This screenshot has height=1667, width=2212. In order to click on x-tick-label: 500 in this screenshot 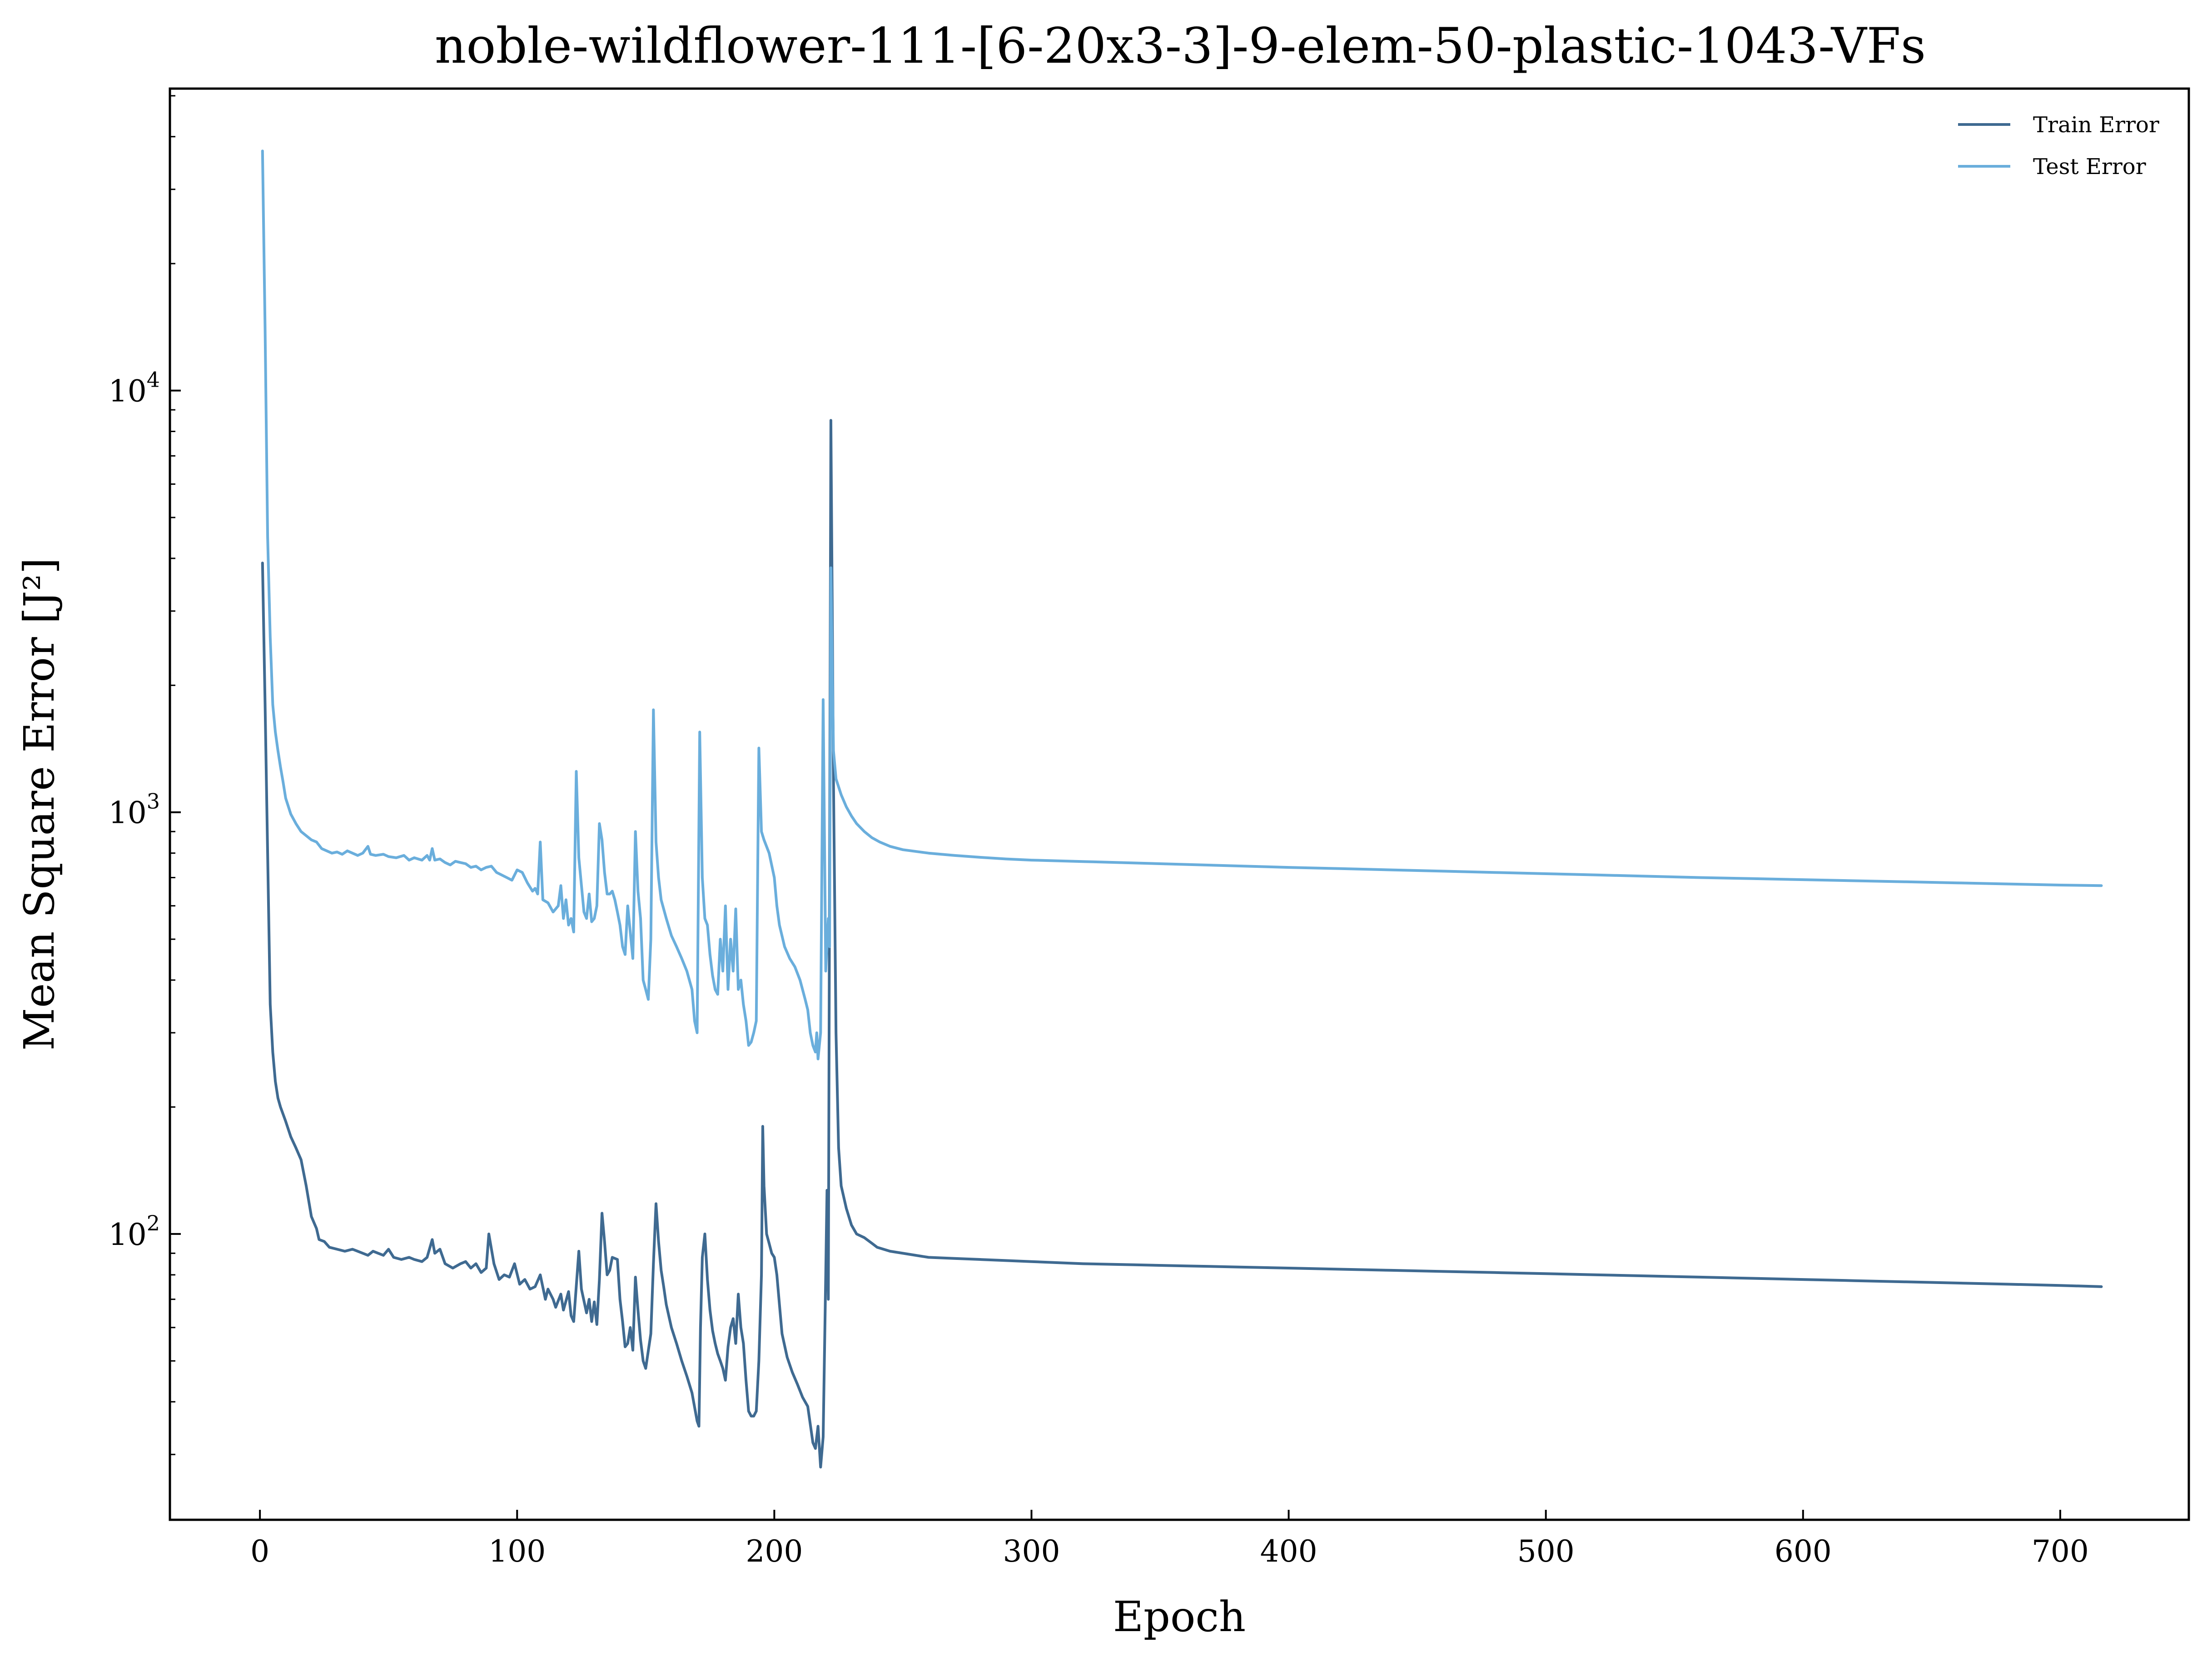, I will do `click(1546, 1551)`.